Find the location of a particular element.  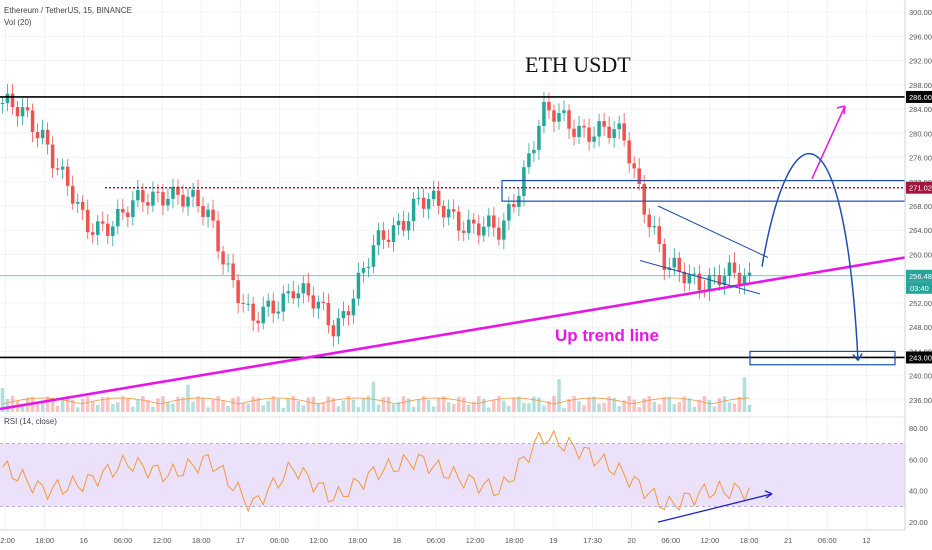

price-tick-label: 264.00 is located at coordinates (920, 230).